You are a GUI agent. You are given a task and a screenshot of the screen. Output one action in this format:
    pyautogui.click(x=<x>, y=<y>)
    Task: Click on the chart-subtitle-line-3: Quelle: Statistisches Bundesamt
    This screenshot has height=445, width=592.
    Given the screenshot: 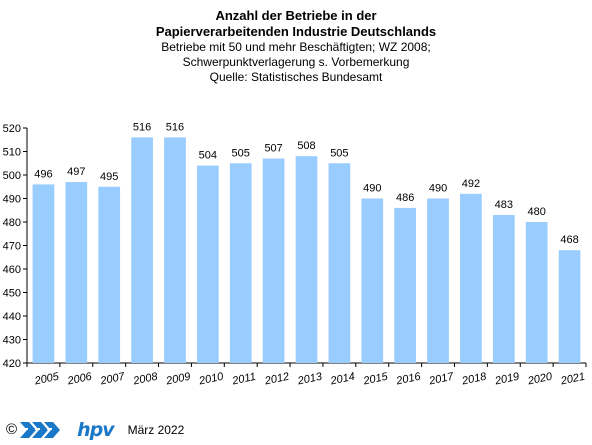 What is the action you would take?
    pyautogui.click(x=296, y=77)
    